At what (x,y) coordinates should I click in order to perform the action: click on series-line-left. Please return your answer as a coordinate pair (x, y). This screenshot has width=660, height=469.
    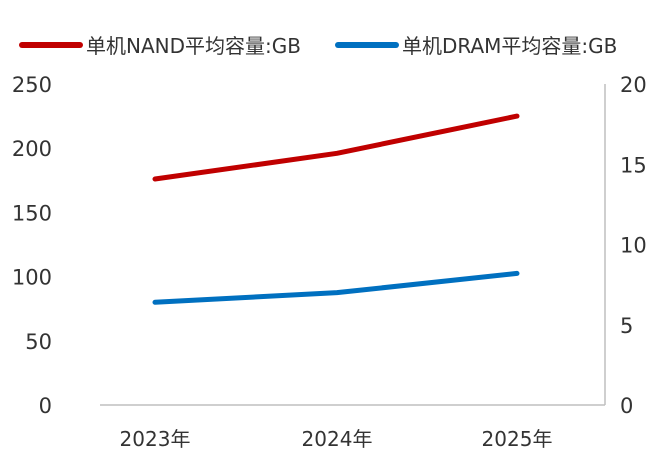
    Looking at the image, I should click on (336, 147).